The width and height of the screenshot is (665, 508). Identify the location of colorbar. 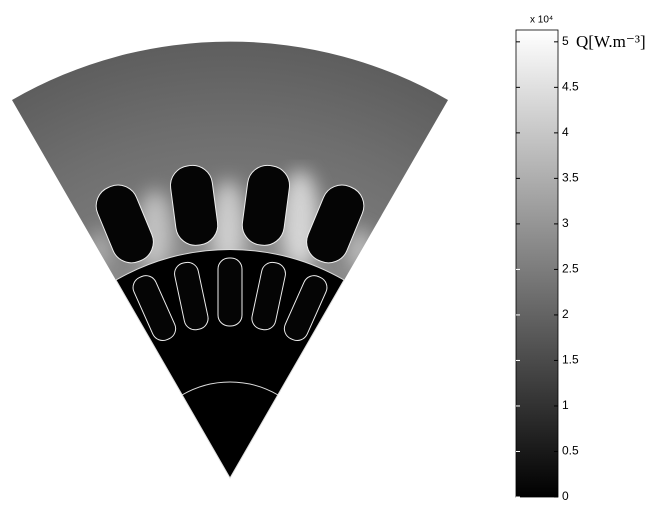
(537, 263).